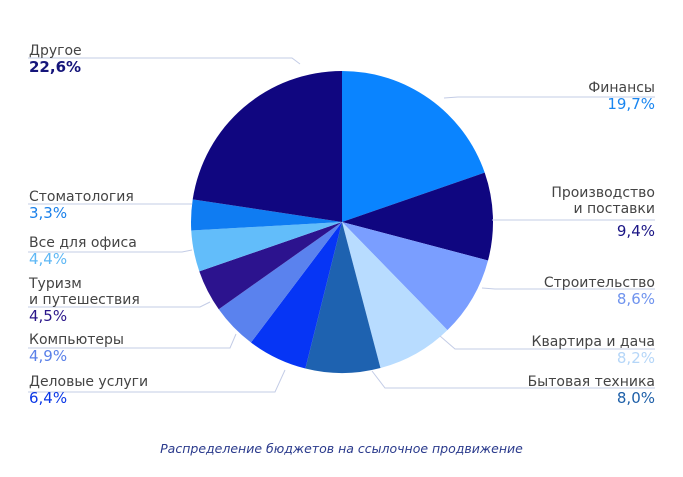 Image resolution: width=683 pixels, height=477 pixels. What do you see at coordinates (48, 398) in the screenshot?
I see `label-pct: 6,4%` at bounding box center [48, 398].